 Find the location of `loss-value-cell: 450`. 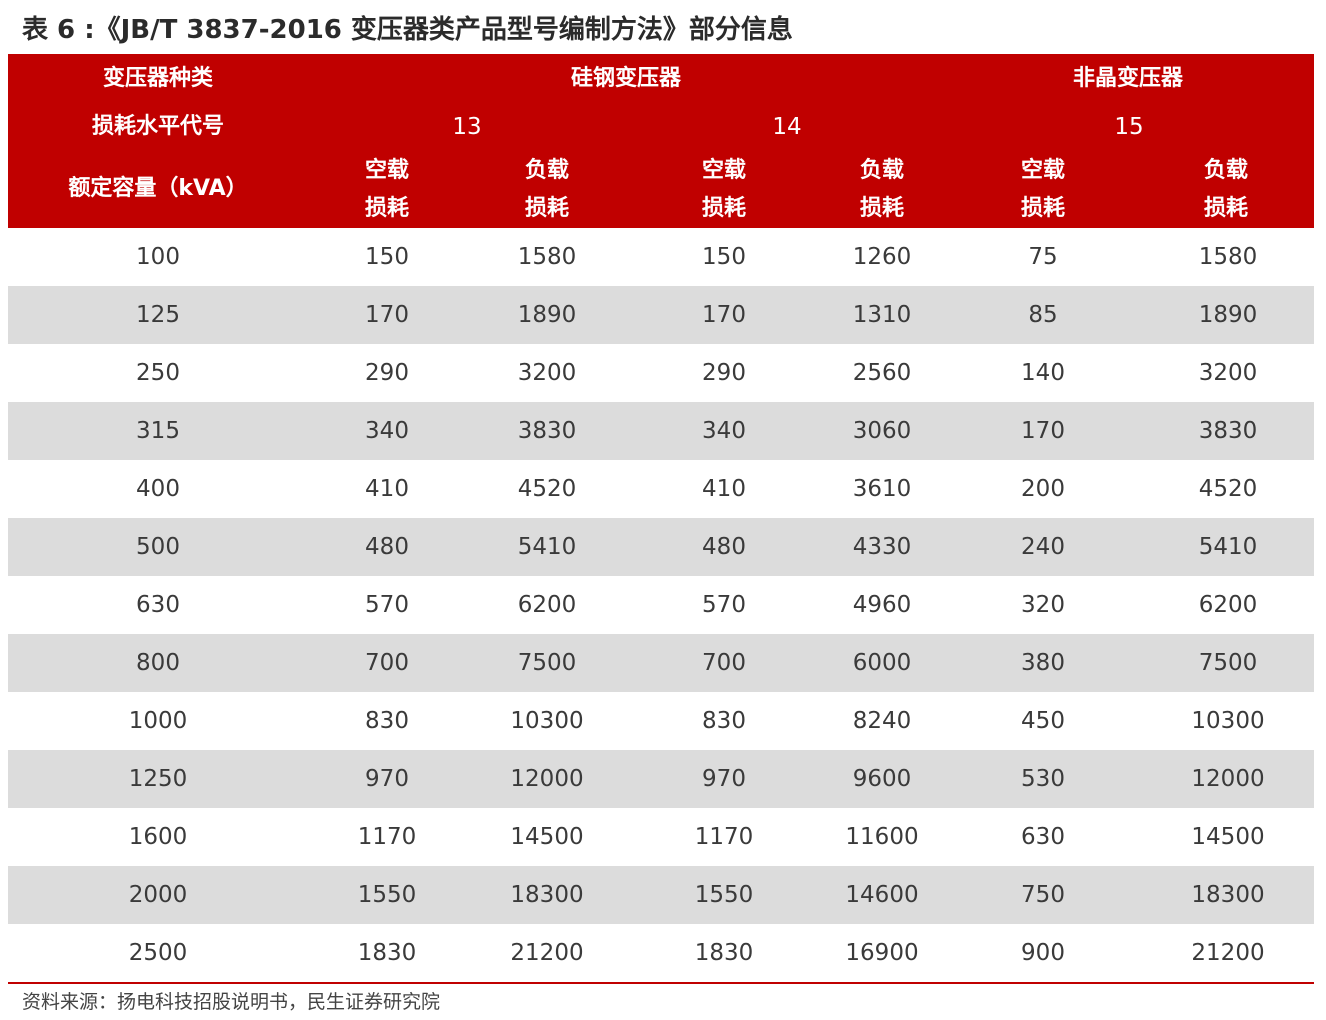

loss-value-cell: 450 is located at coordinates (1043, 721).